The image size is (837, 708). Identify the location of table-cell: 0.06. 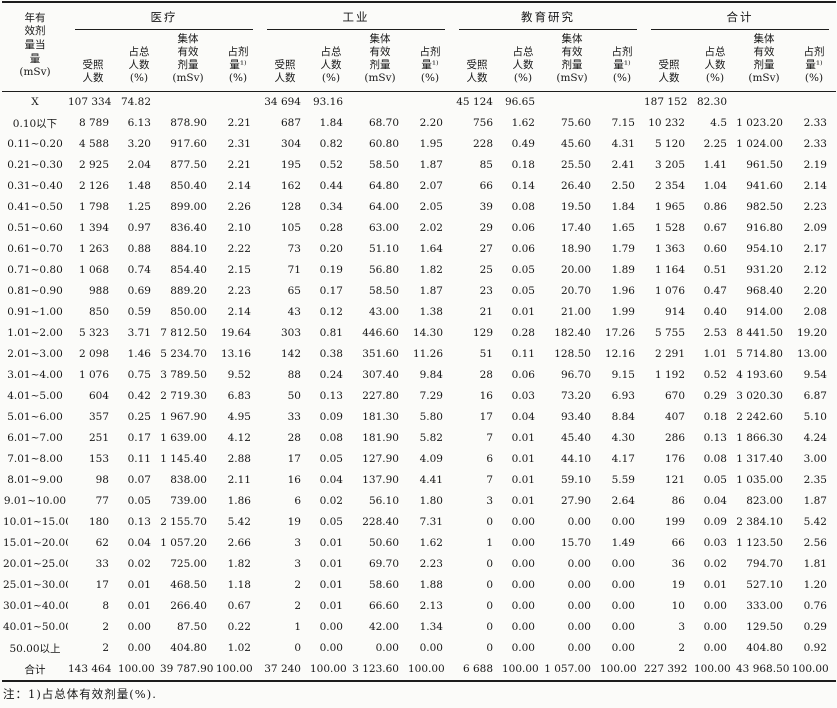
(523, 249).